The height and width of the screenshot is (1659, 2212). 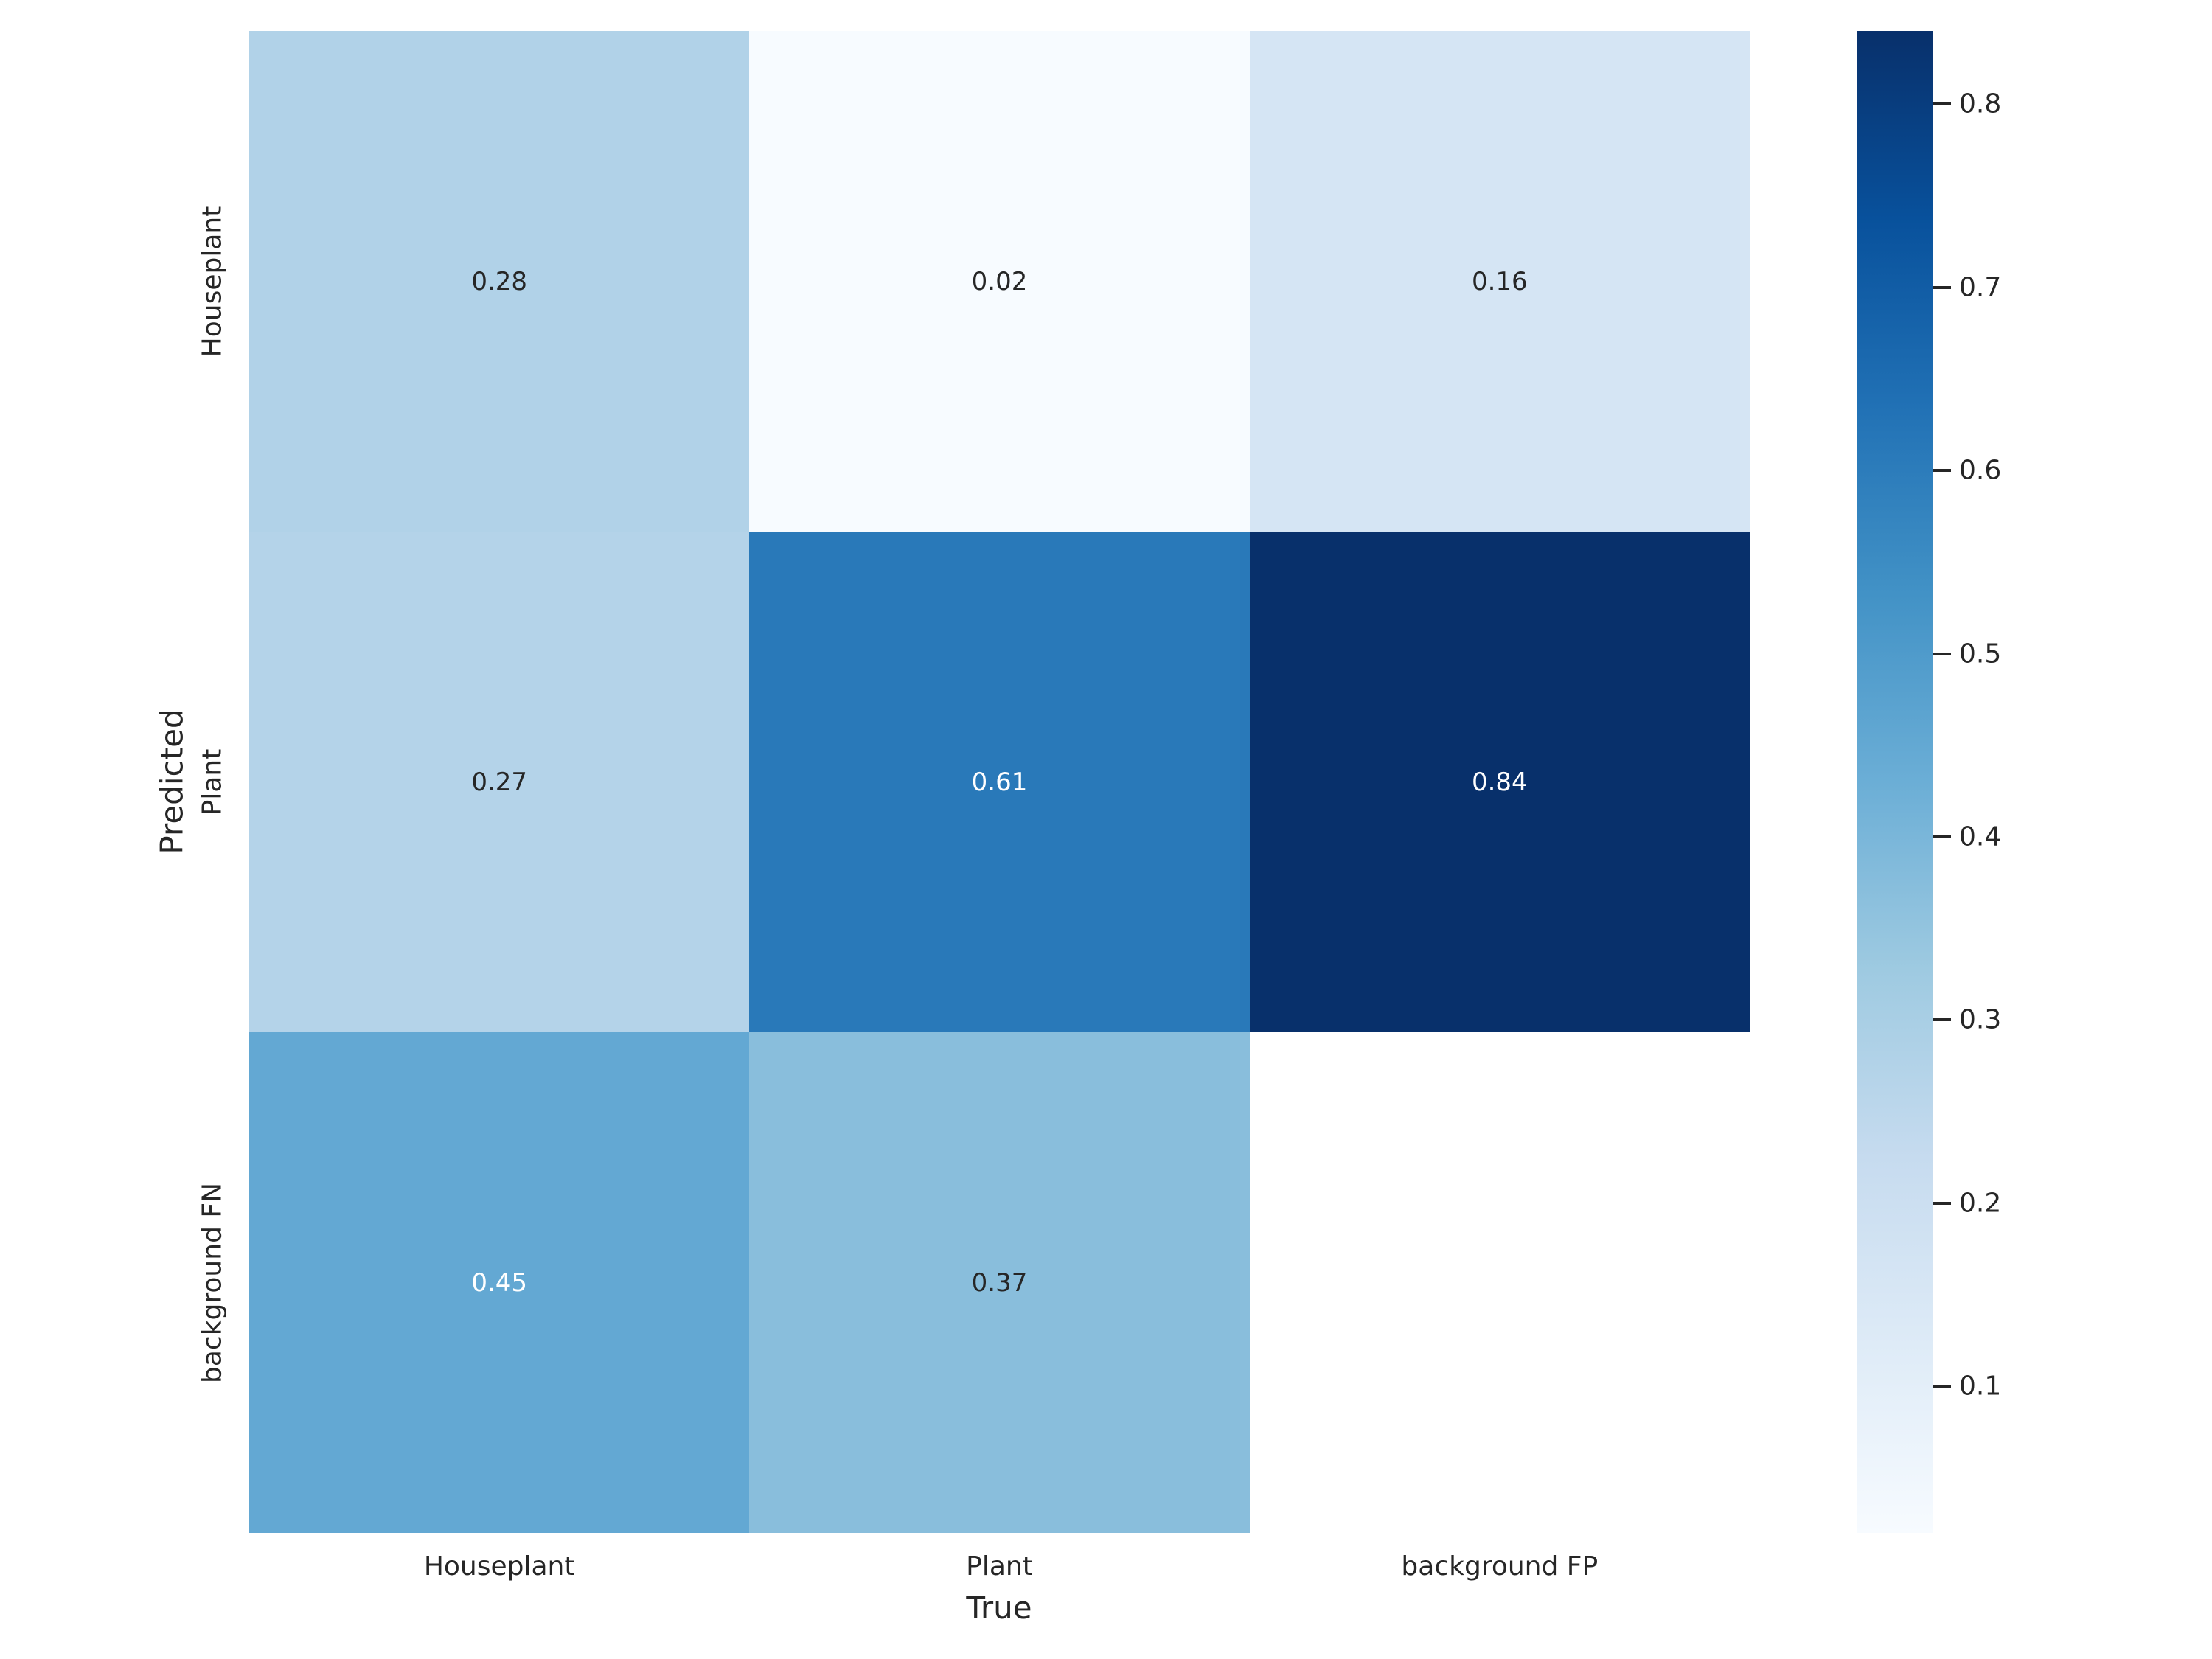 I want to click on heatmap-cell: 0.02, so click(x=999, y=281).